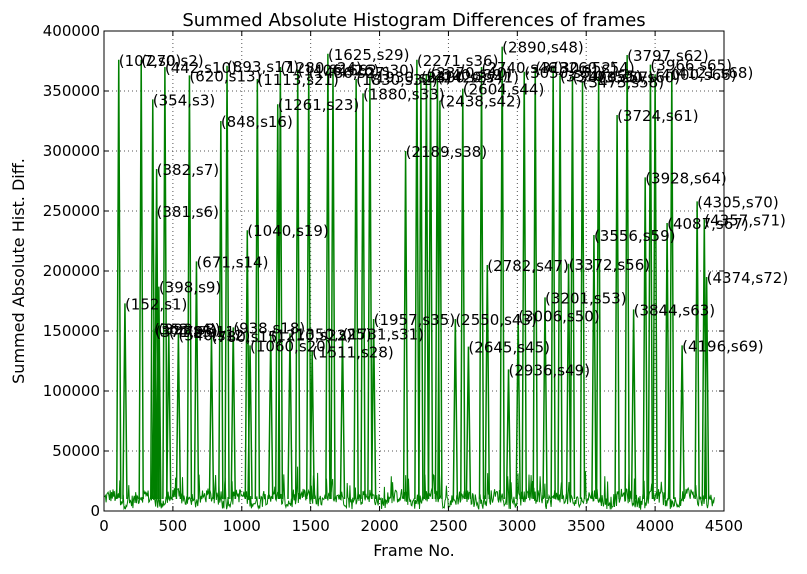  Describe the element at coordinates (696, 75) in the screenshot. I see `peak-label: (4000,s66)` at that location.